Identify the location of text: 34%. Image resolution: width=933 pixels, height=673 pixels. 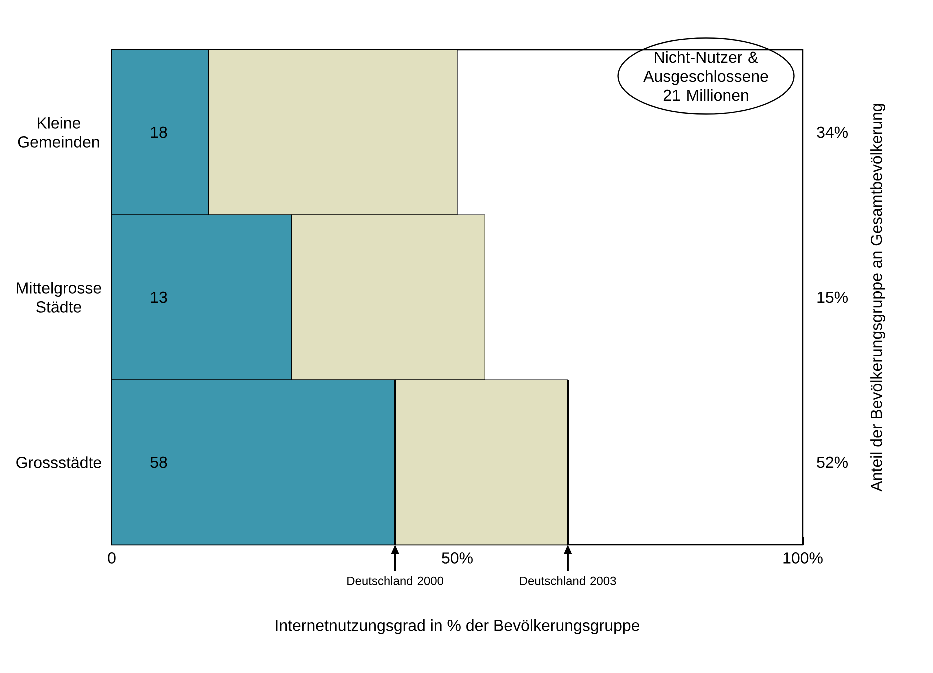
(832, 132).